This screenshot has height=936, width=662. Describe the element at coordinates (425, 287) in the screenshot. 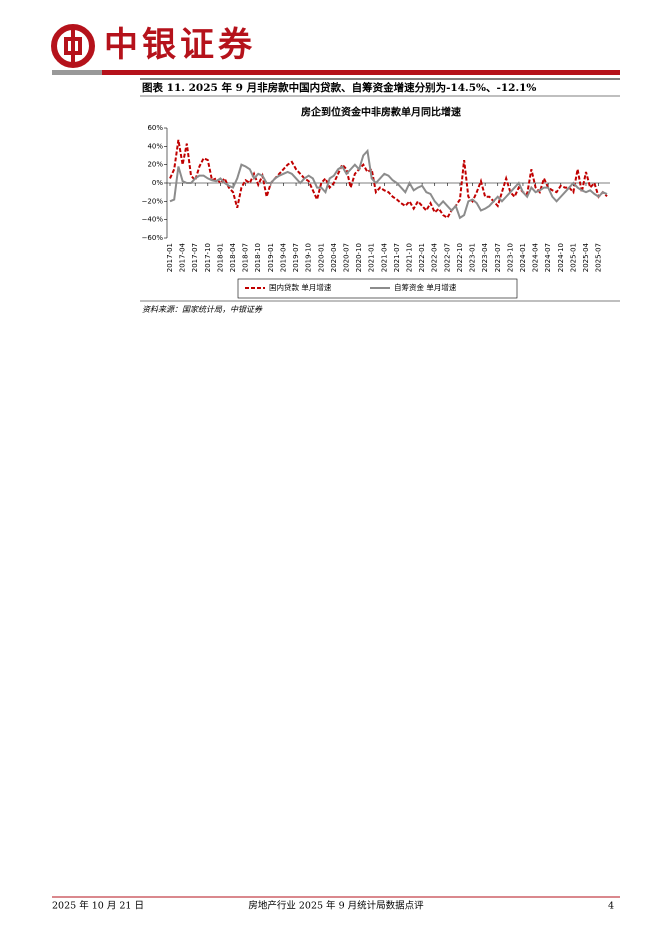

I see `legend-label: 自筹资金 单月增速` at that location.